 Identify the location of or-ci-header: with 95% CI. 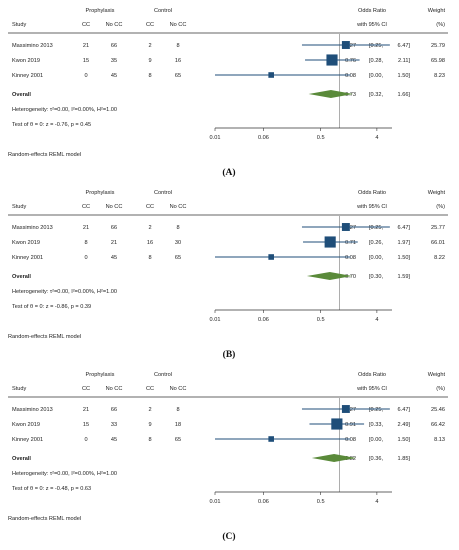
(371, 25).